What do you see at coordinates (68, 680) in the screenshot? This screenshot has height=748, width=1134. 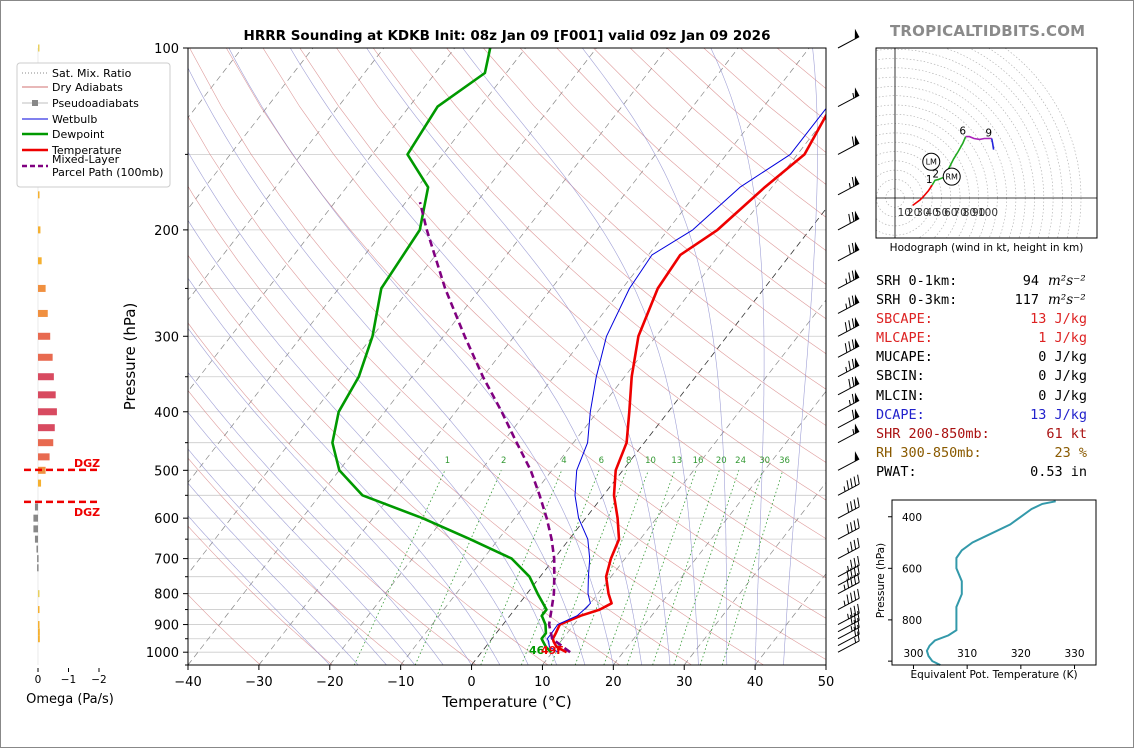 I see `omega-x-tick-label: −1` at bounding box center [68, 680].